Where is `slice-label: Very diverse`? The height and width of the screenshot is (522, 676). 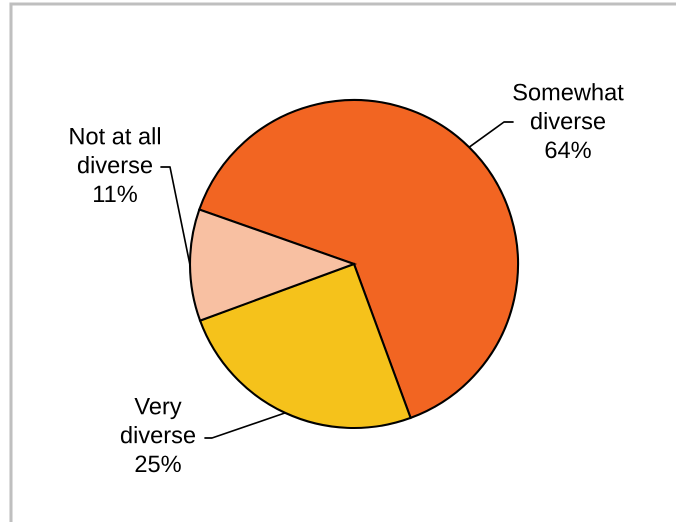 slice-label: Very diverse is located at coordinates (158, 421).